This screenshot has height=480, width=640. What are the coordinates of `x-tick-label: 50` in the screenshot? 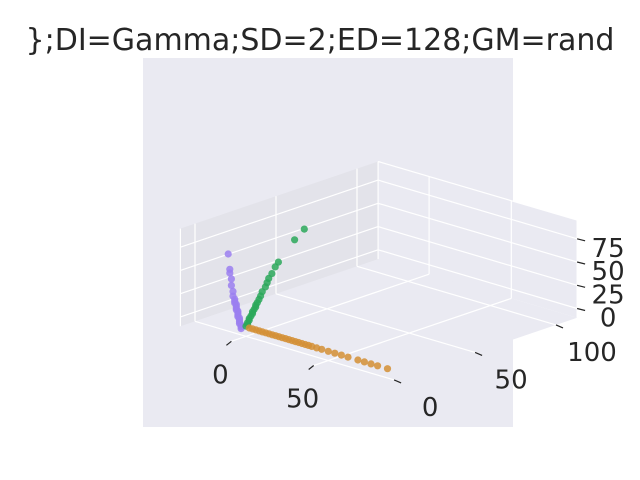 It's located at (302, 400).